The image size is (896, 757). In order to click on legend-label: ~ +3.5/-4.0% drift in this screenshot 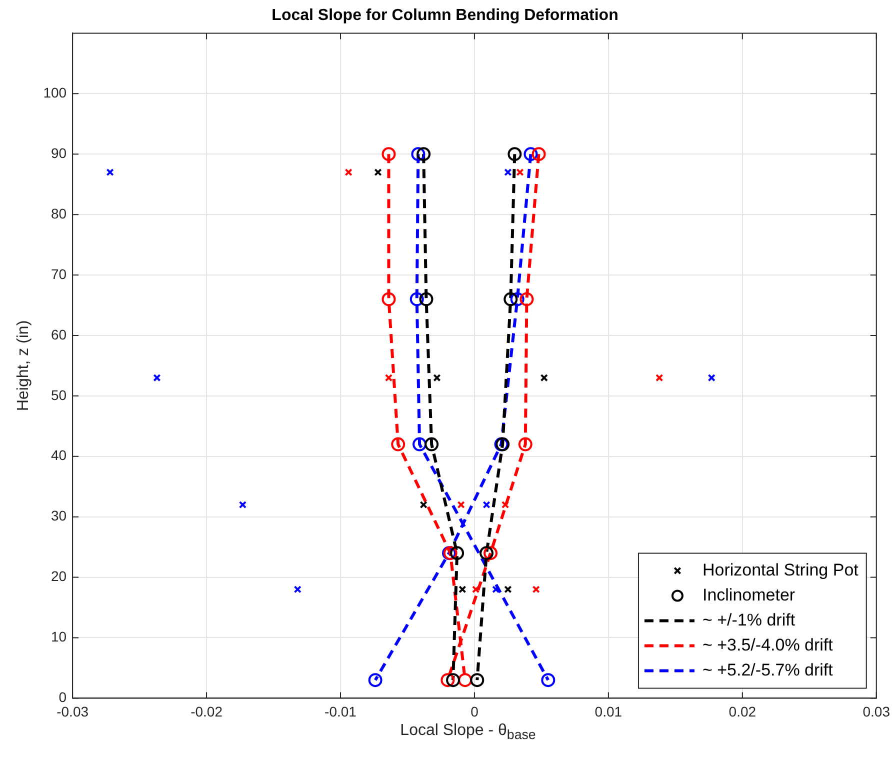, I will do `click(768, 644)`.